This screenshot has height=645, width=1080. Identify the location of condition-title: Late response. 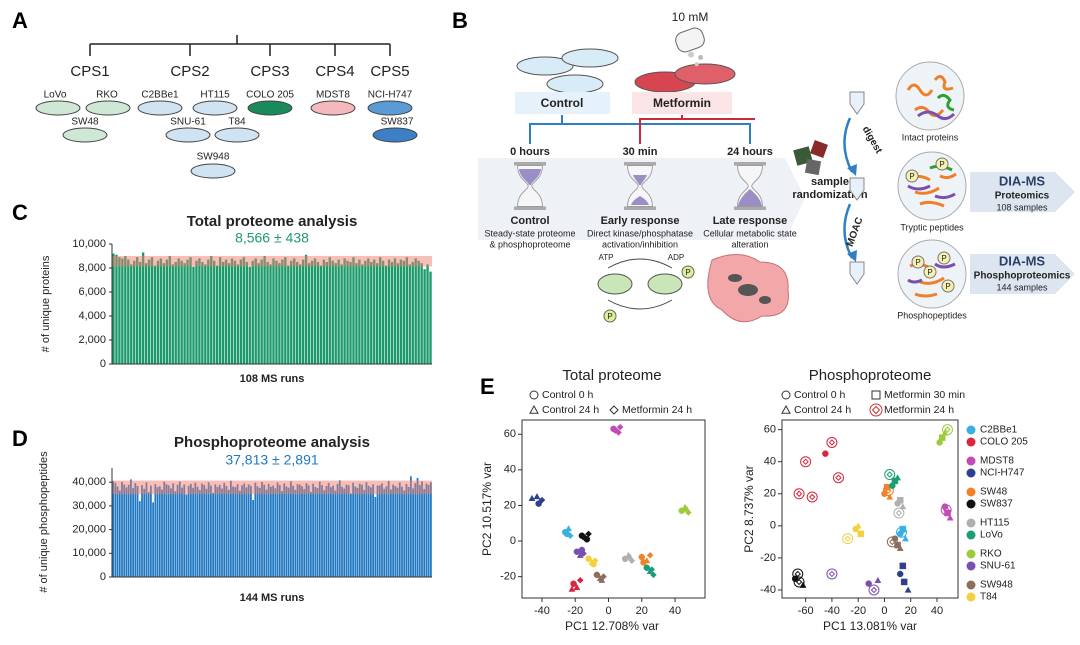
(750, 221).